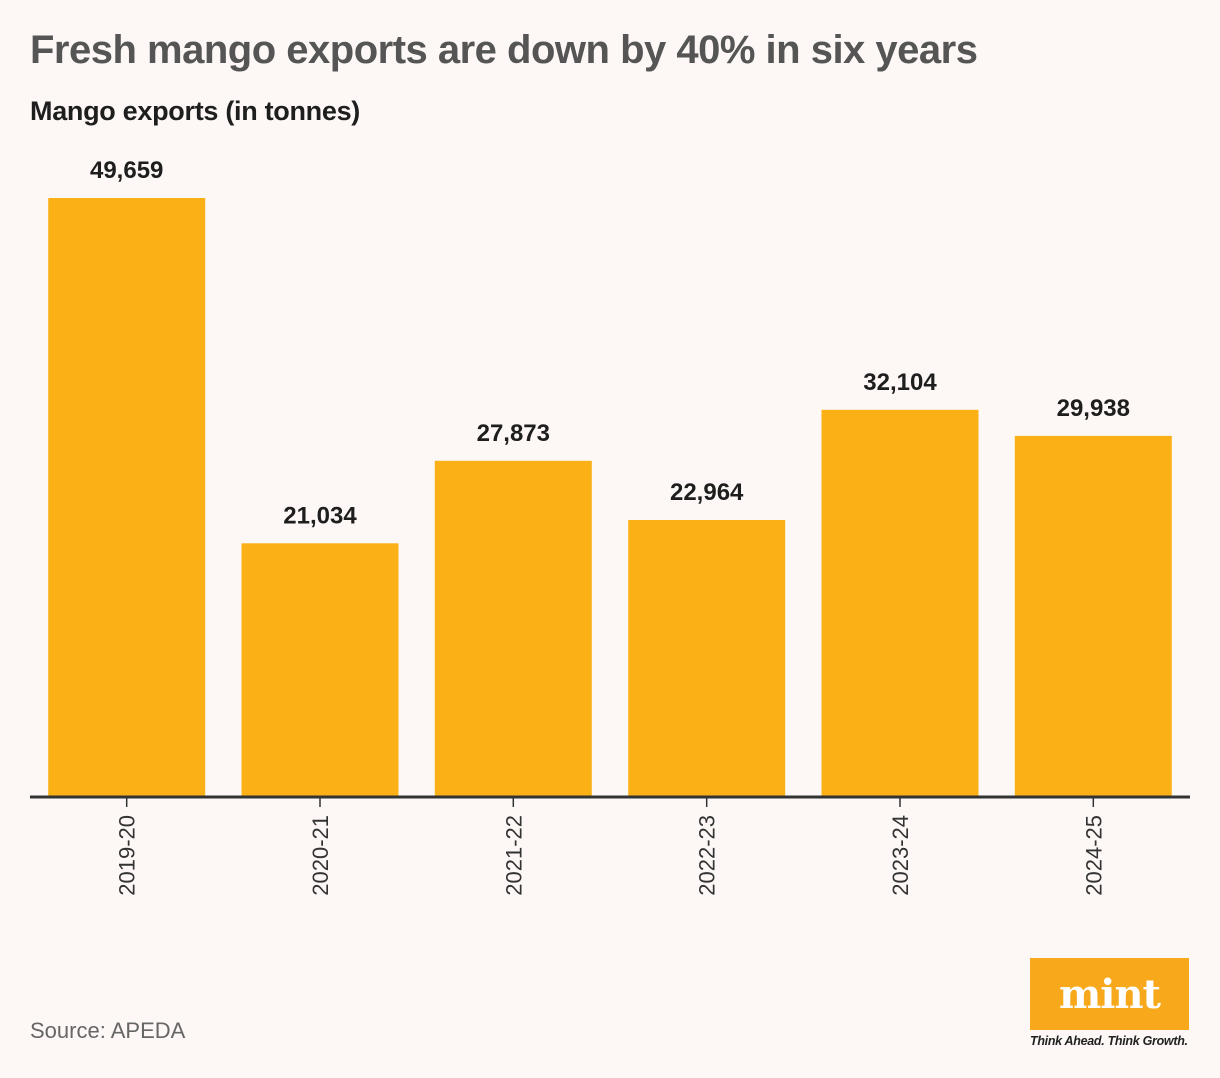 The height and width of the screenshot is (1078, 1220). What do you see at coordinates (707, 492) in the screenshot?
I see `value-label-2022-23: 22,964` at bounding box center [707, 492].